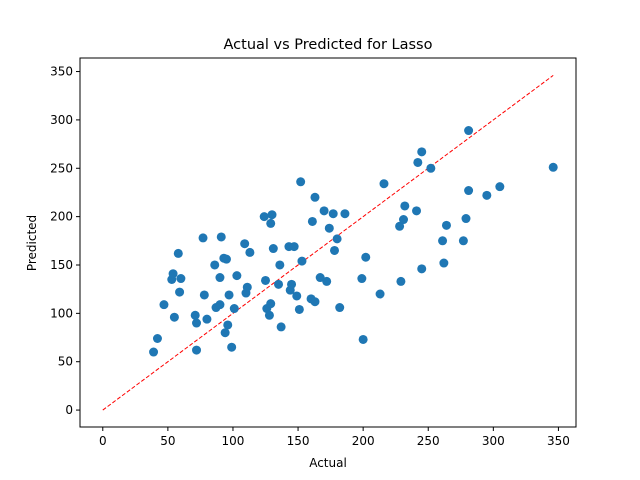  I want to click on x-tick-label: 300, so click(493, 441).